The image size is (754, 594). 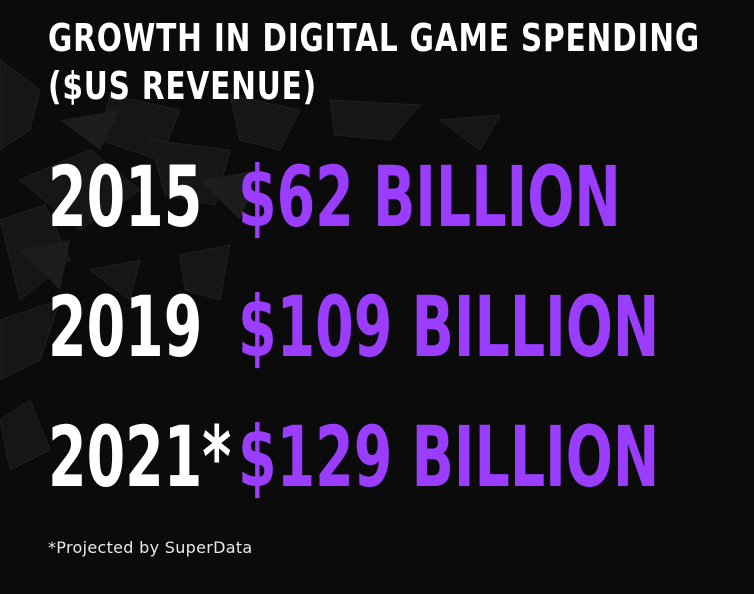 What do you see at coordinates (182, 86) in the screenshot?
I see `title-line-2: ($US REVENUE)` at bounding box center [182, 86].